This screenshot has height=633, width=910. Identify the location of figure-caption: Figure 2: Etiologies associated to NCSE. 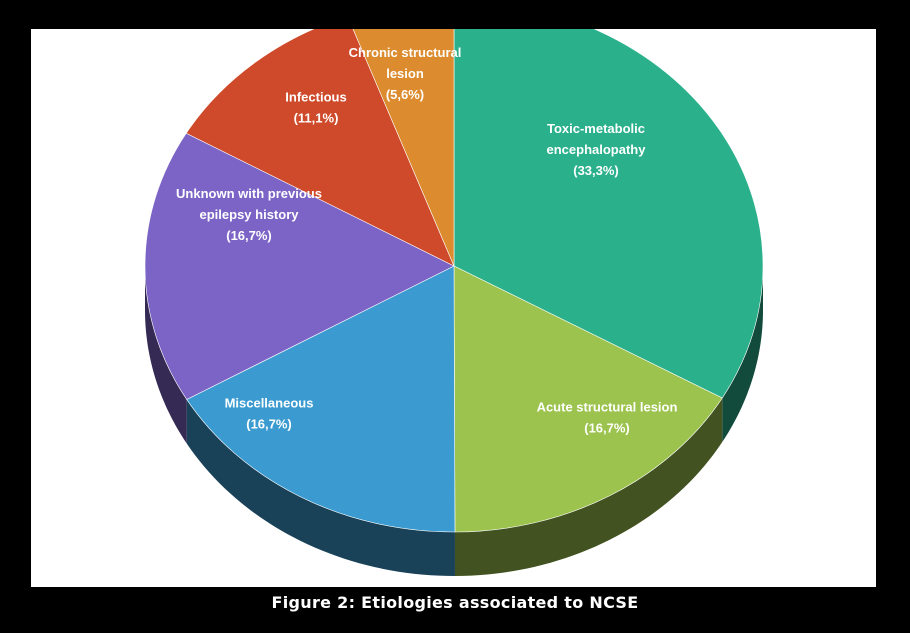
(455, 602).